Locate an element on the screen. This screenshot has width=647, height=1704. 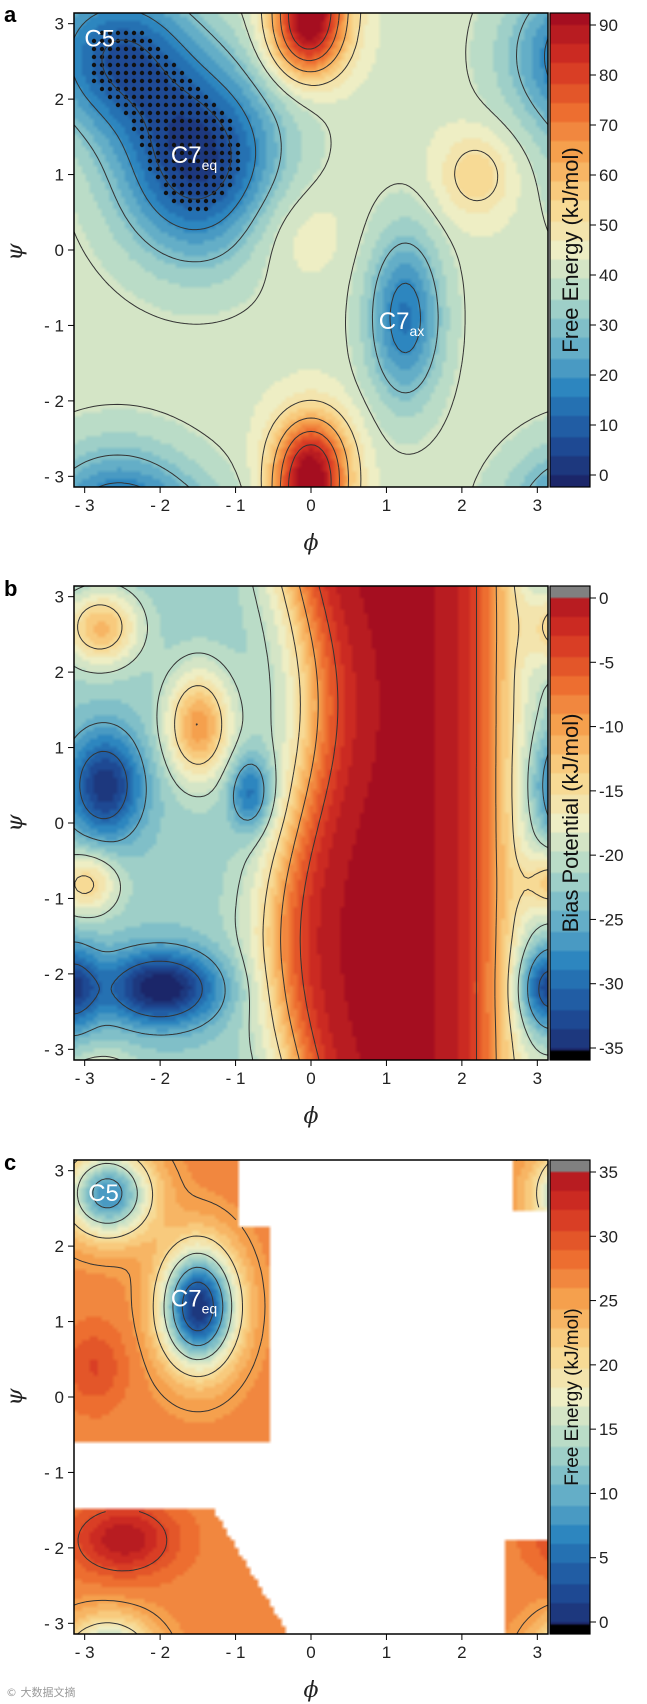
x-tick-label: - 1 is located at coordinates (236, 505).